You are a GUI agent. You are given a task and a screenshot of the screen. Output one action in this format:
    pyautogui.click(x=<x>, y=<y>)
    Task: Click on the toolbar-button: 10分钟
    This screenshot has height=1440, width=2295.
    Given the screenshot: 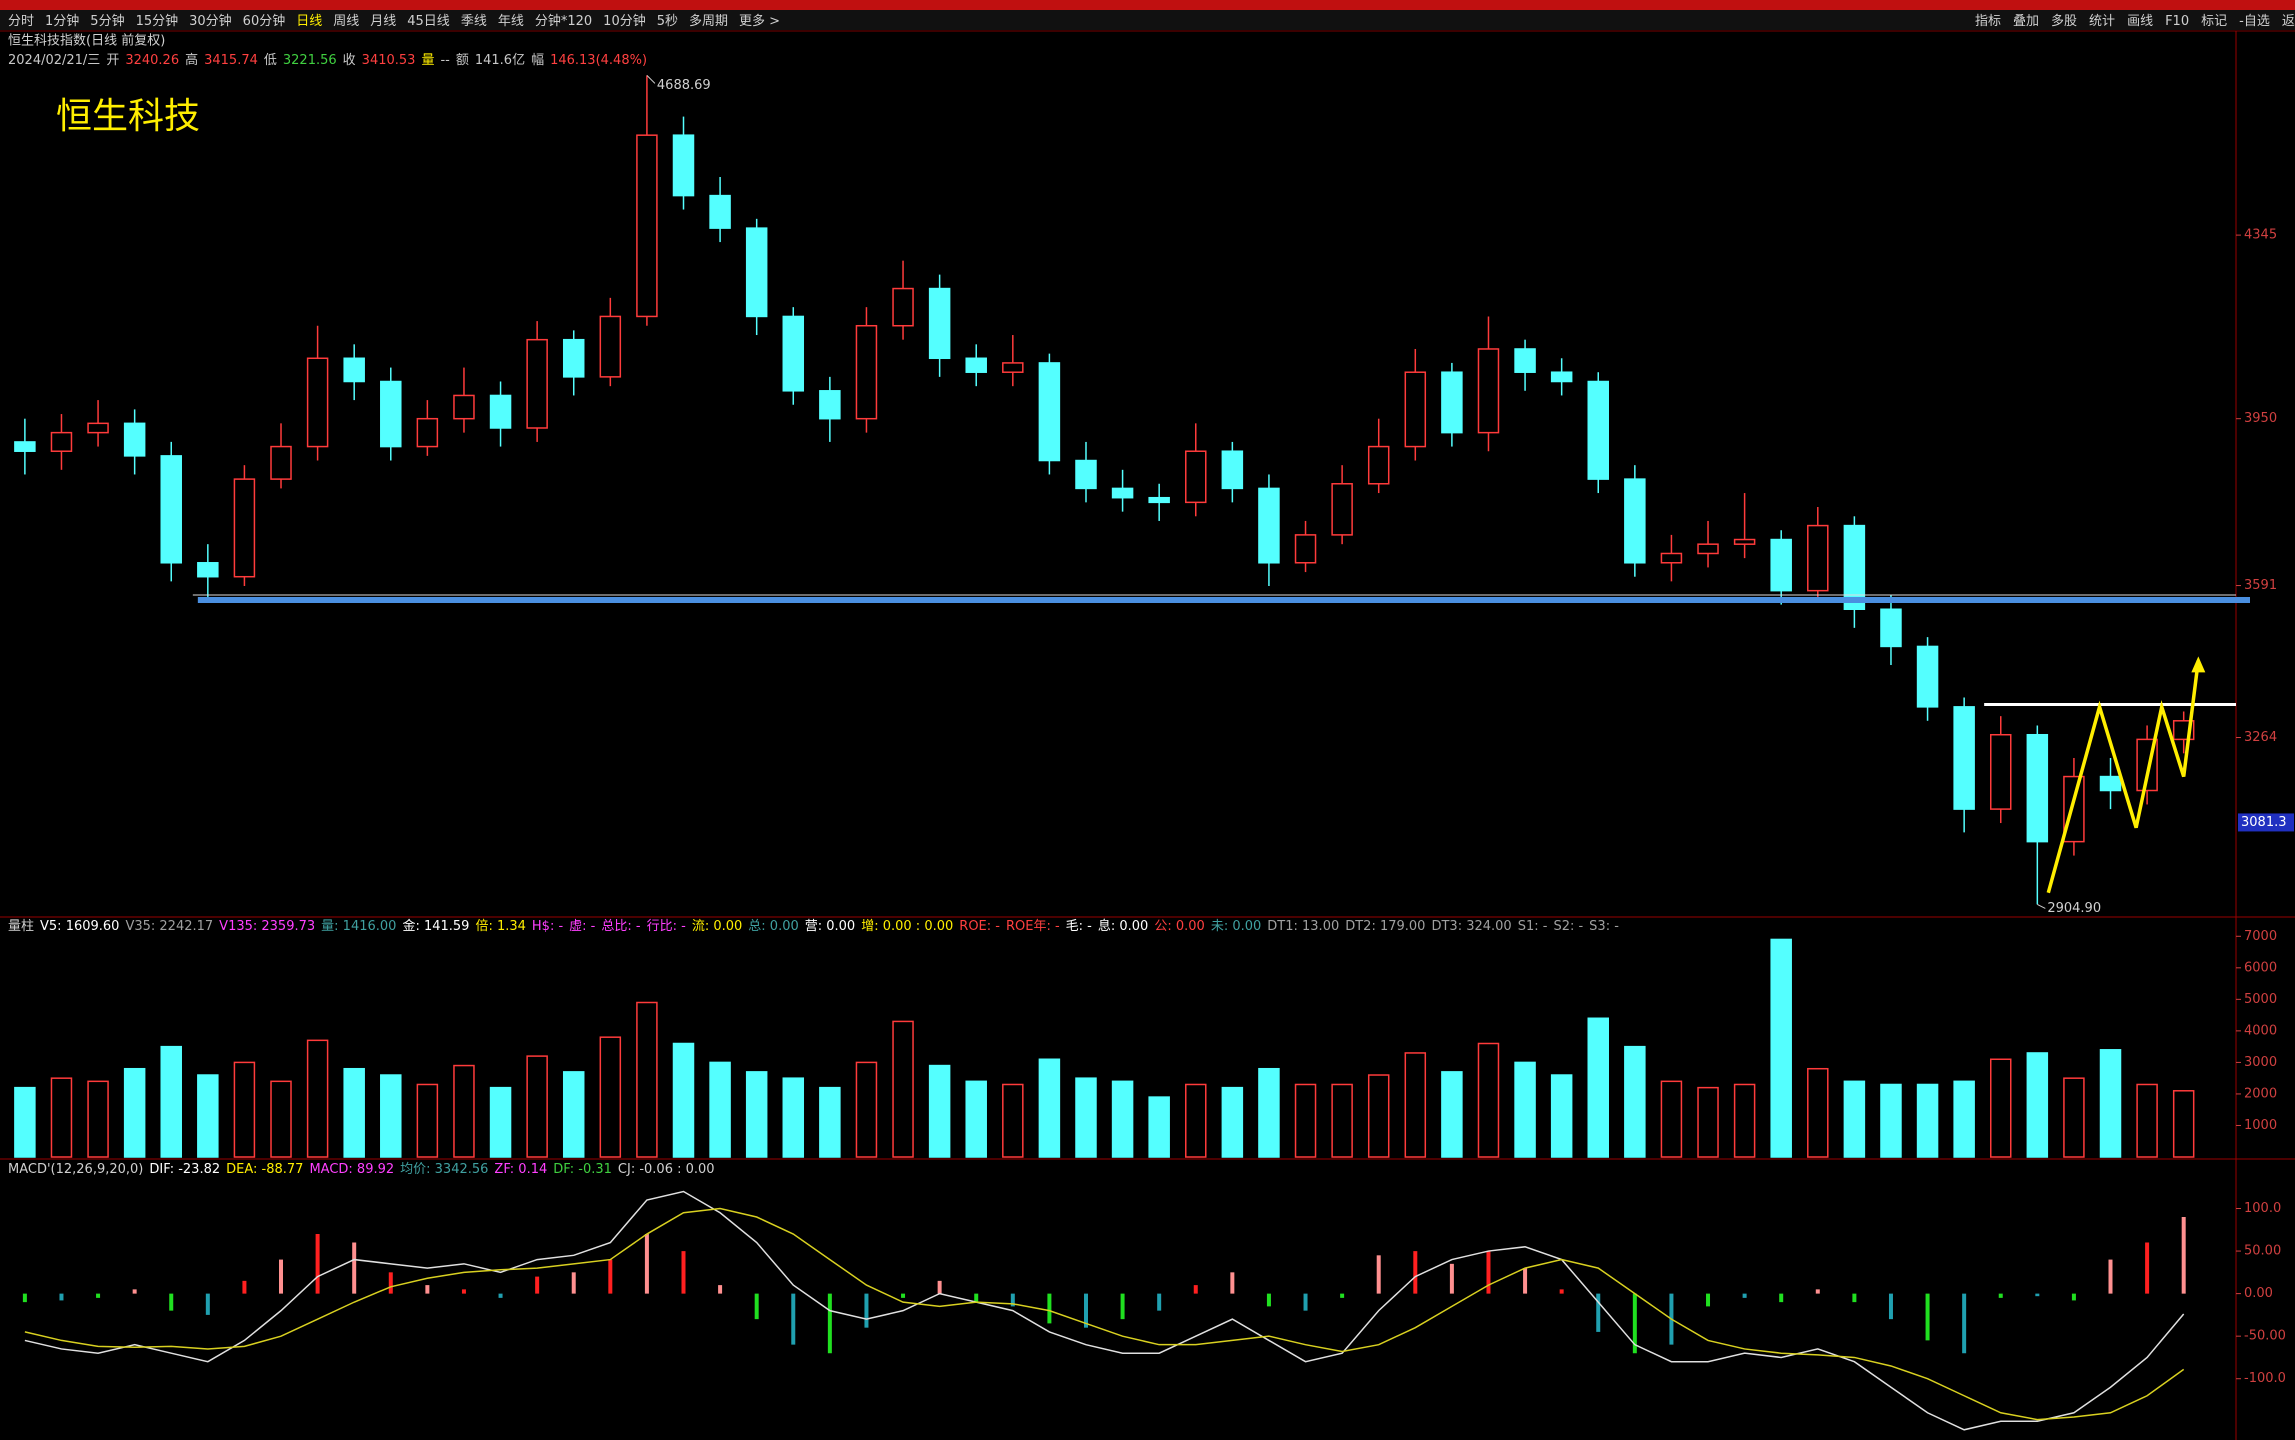 What is the action you would take?
    pyautogui.click(x=624, y=21)
    